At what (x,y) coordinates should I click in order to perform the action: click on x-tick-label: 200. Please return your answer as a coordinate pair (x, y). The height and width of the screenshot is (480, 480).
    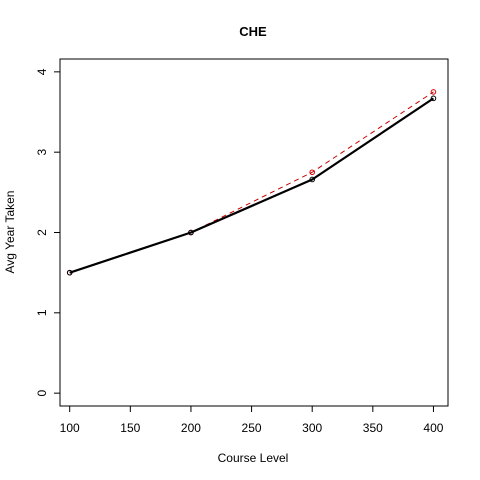
    Looking at the image, I should click on (191, 428).